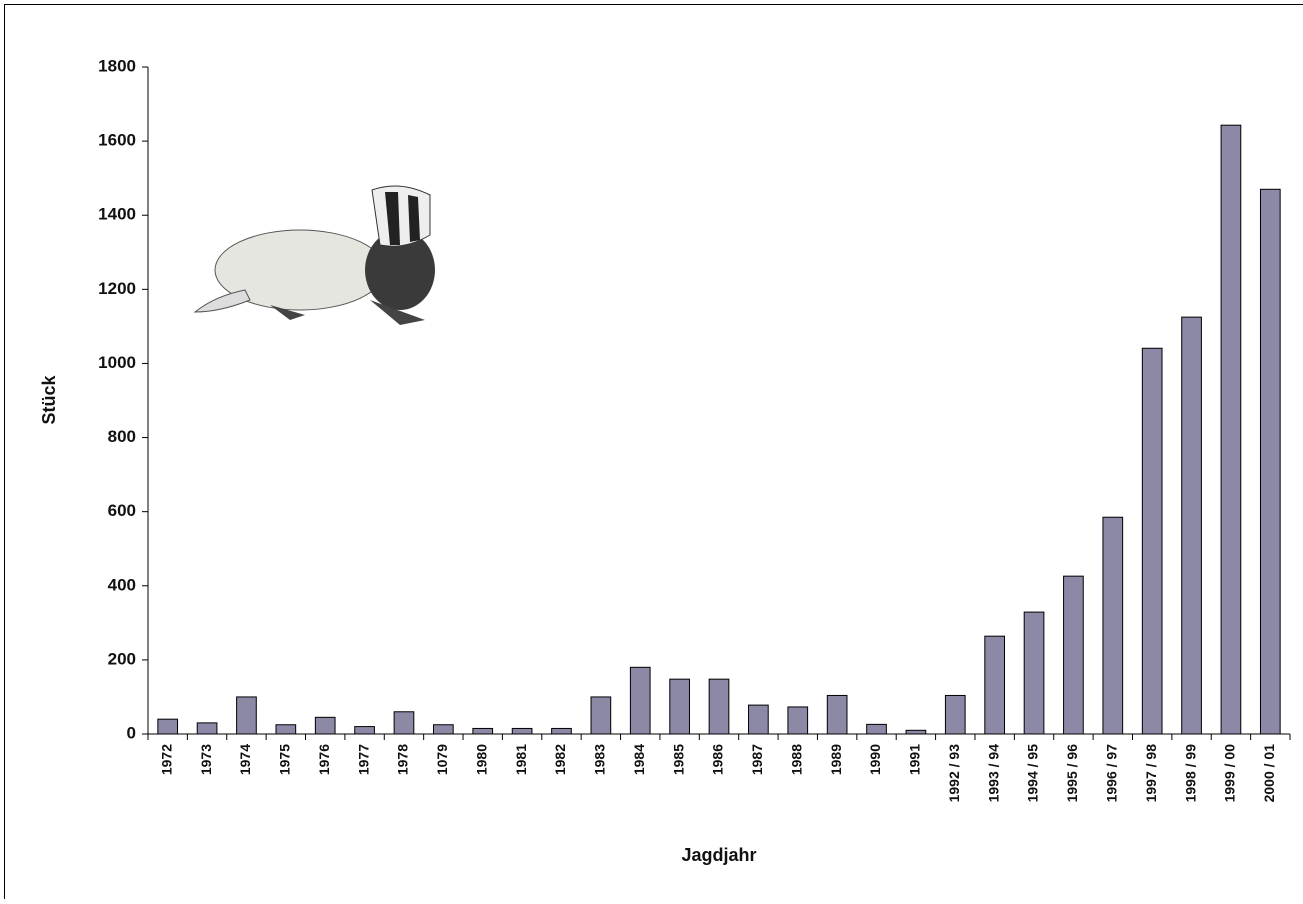 The width and height of the screenshot is (1303, 904). Describe the element at coordinates (481, 759) in the screenshot. I see `x-tick-label: 1980` at that location.